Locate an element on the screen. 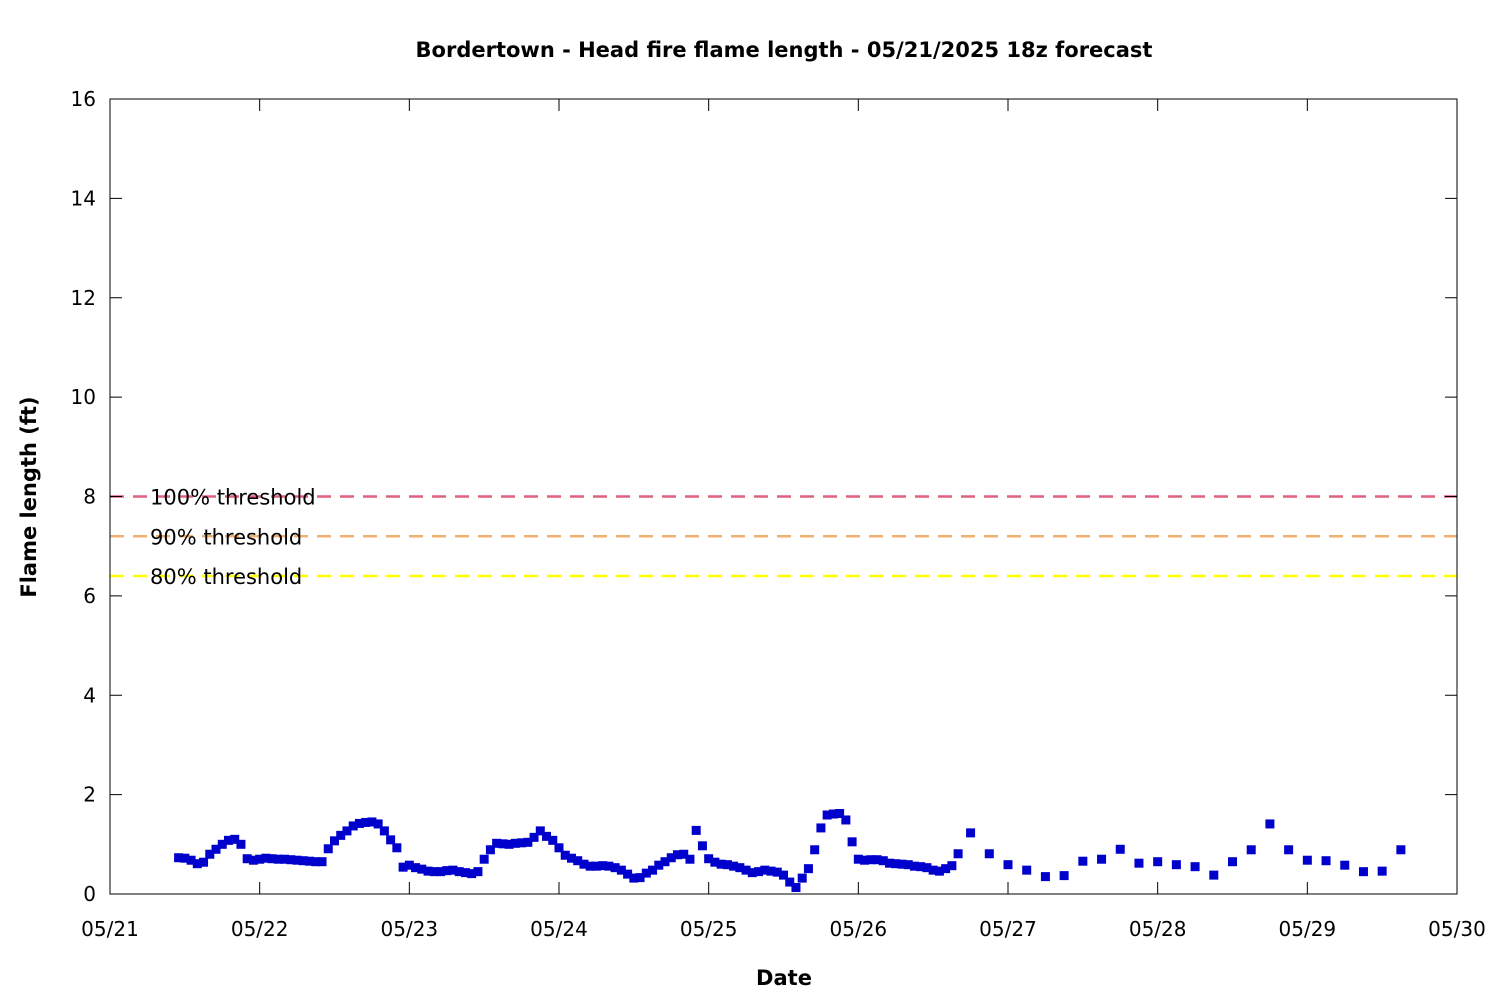 This screenshot has height=1000, width=1500. x-tick-label: 05/21 is located at coordinates (110, 929).